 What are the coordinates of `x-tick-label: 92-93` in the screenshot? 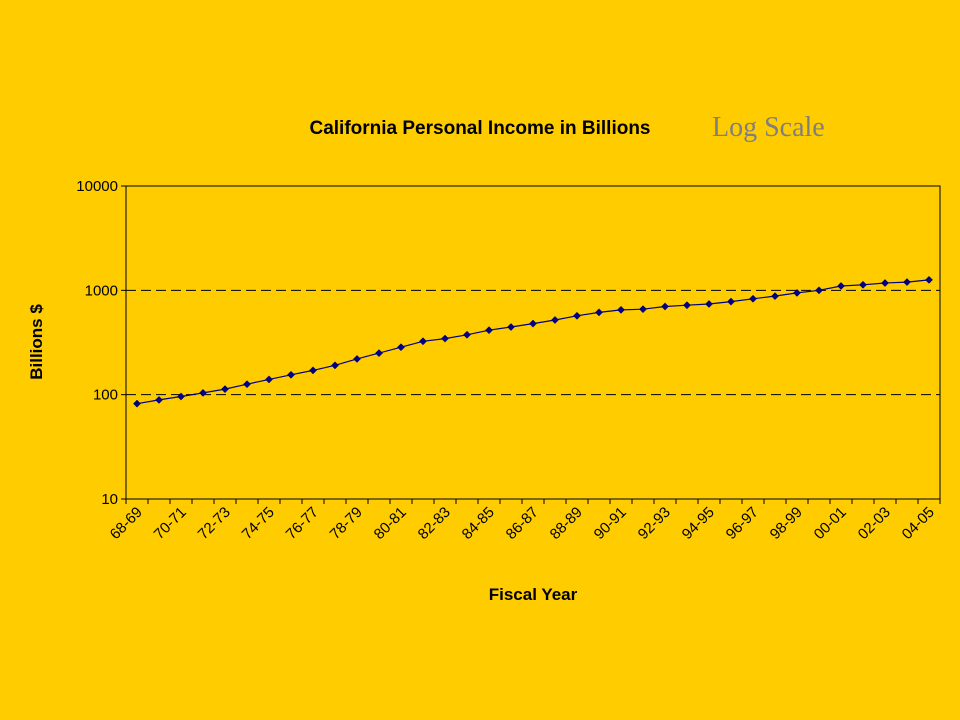 It's located at (654, 523).